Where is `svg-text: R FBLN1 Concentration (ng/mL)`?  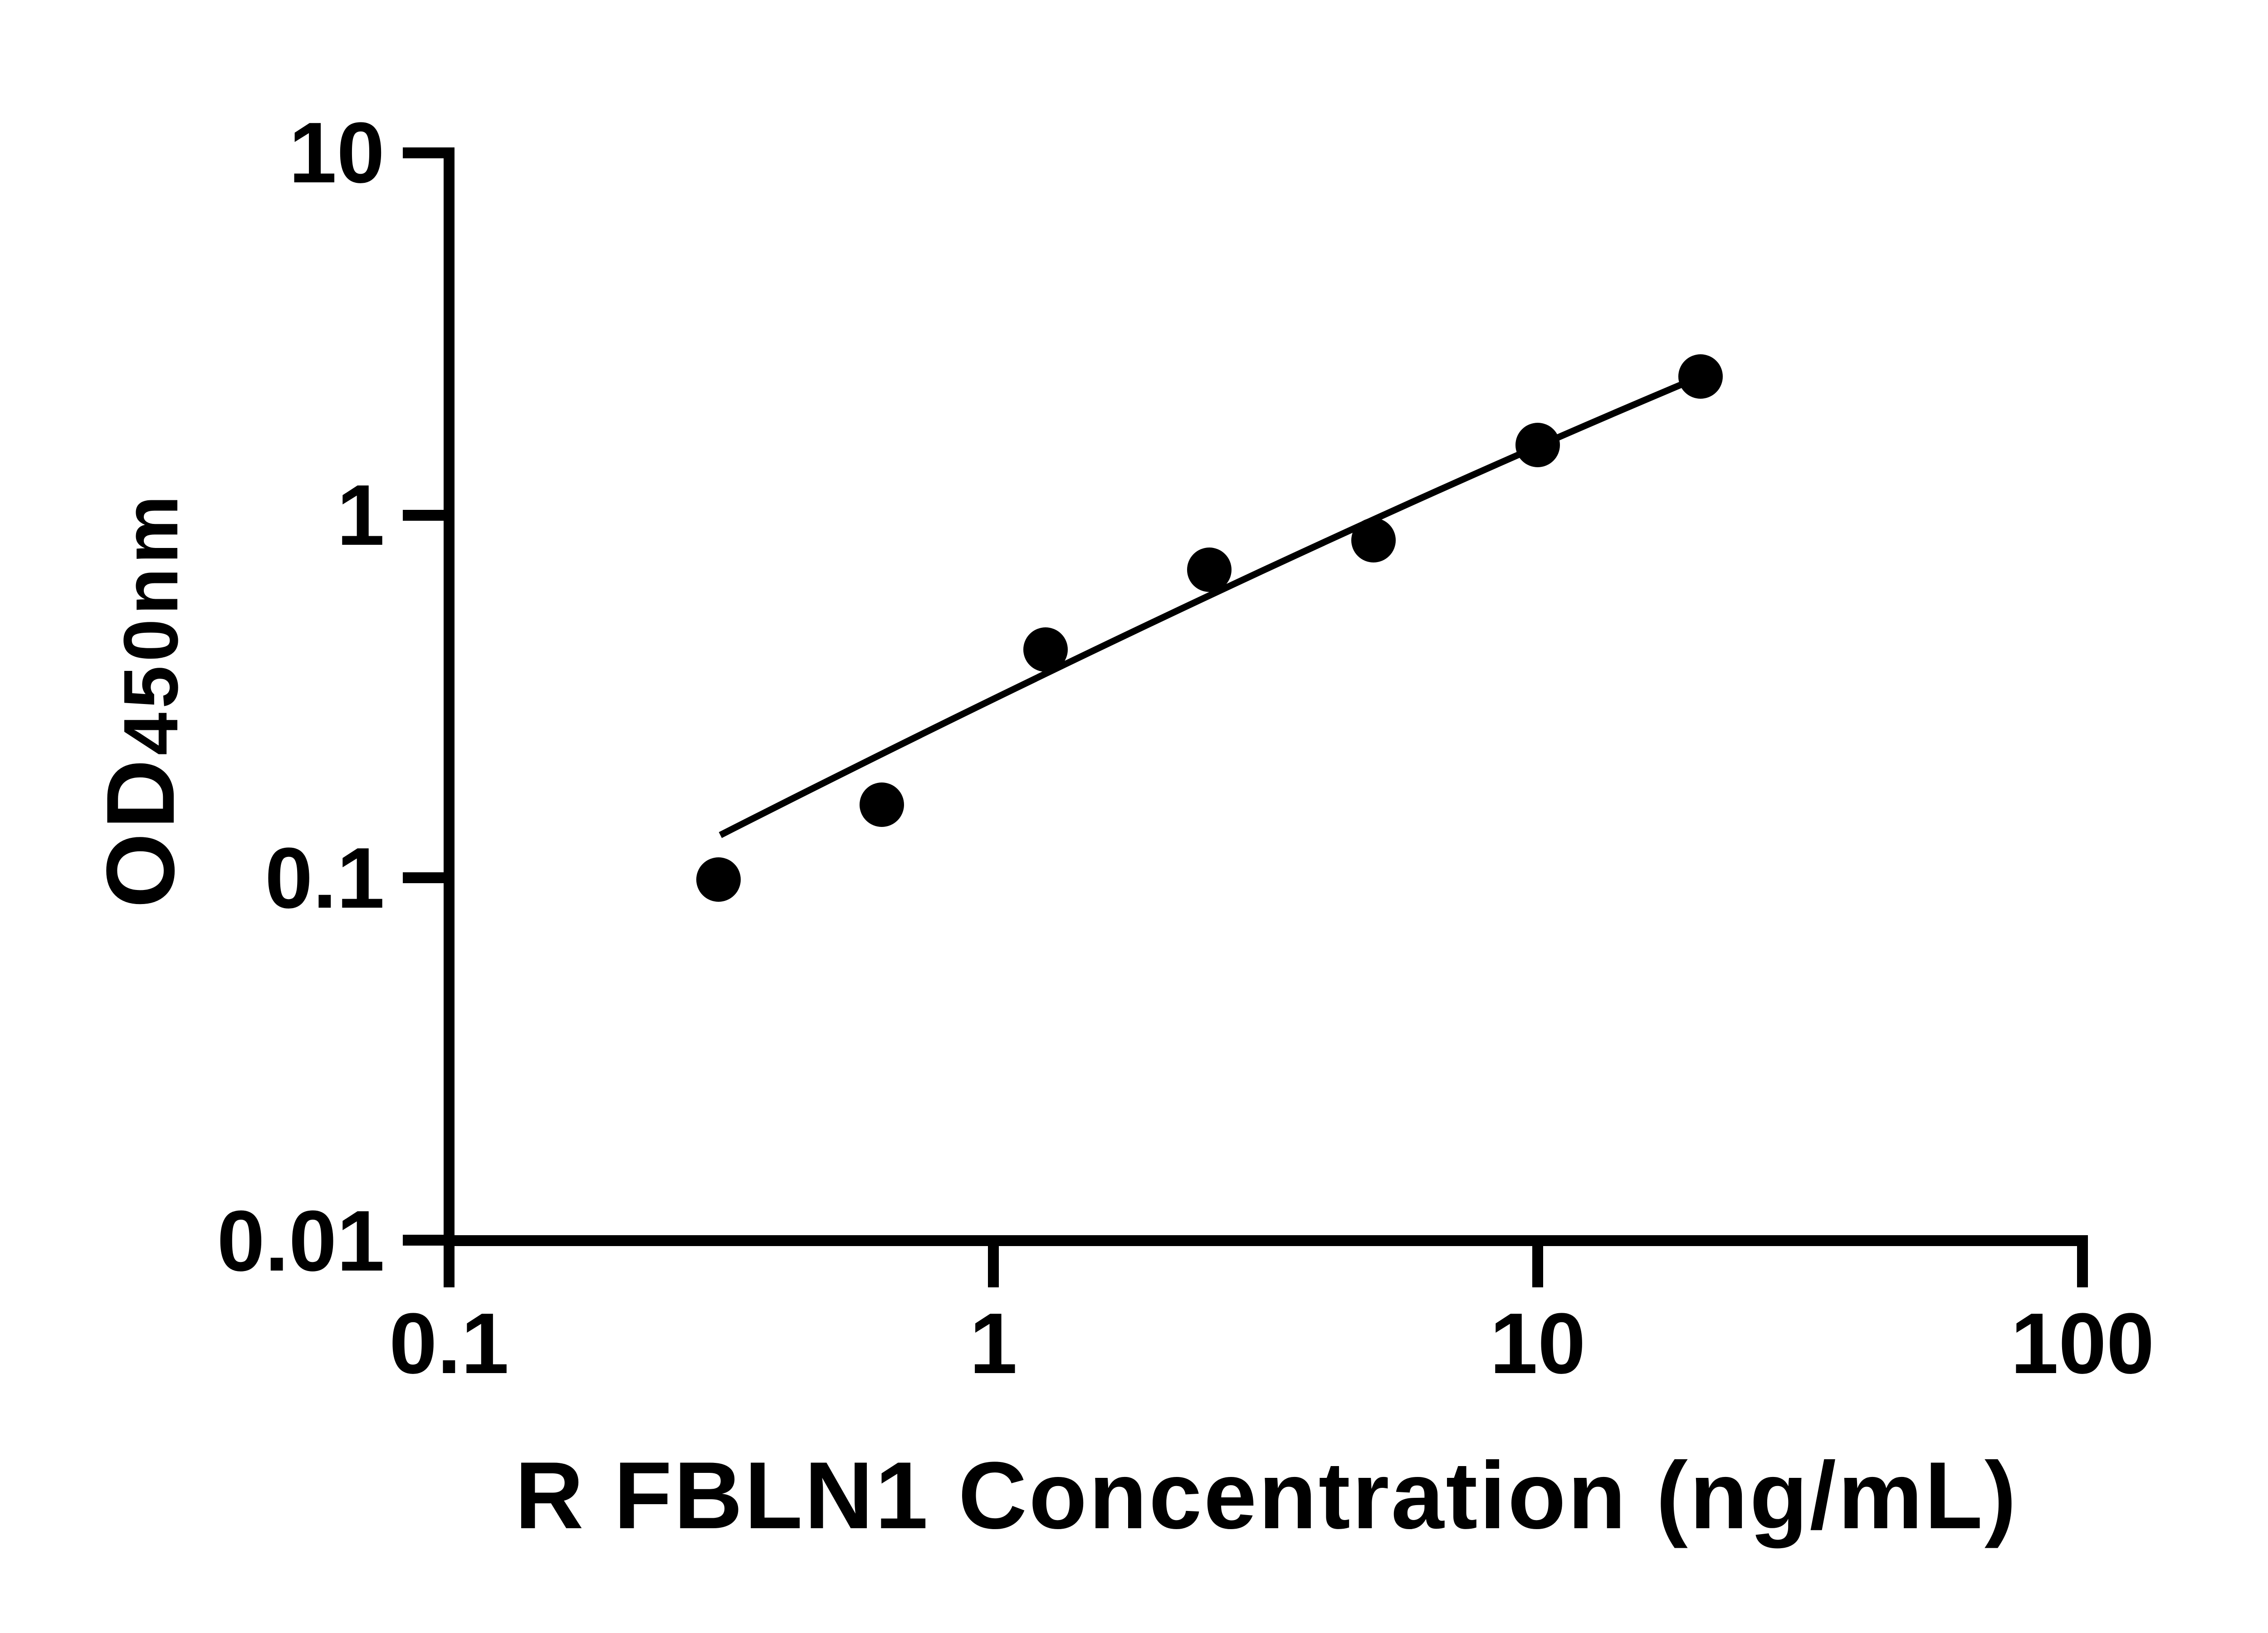
svg-text: R FBLN1 Concentration (ng/mL) is located at coordinates (1265, 1495).